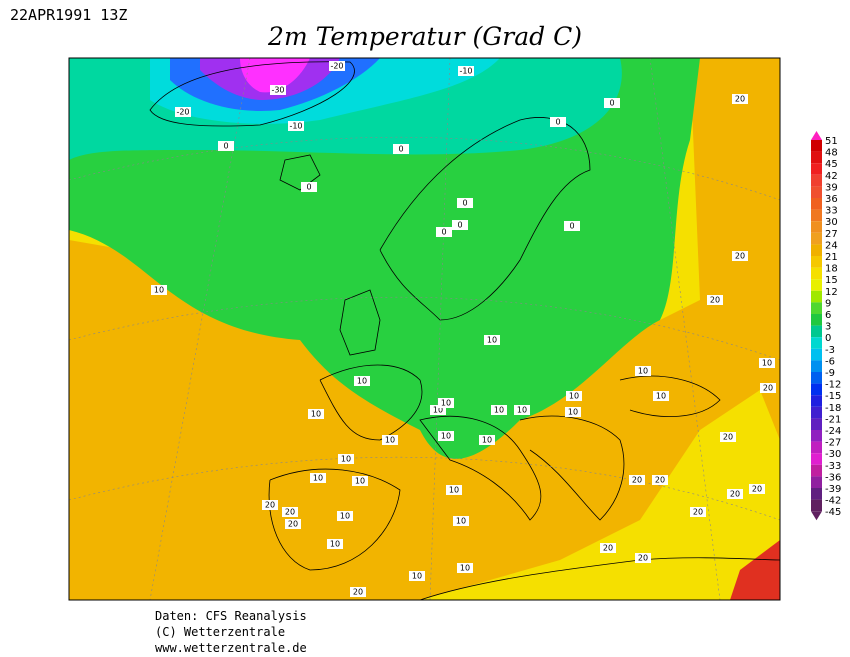 The height and width of the screenshot is (657, 850). I want to click on footer-line: (C) Wetterzentrale, so click(220, 632).